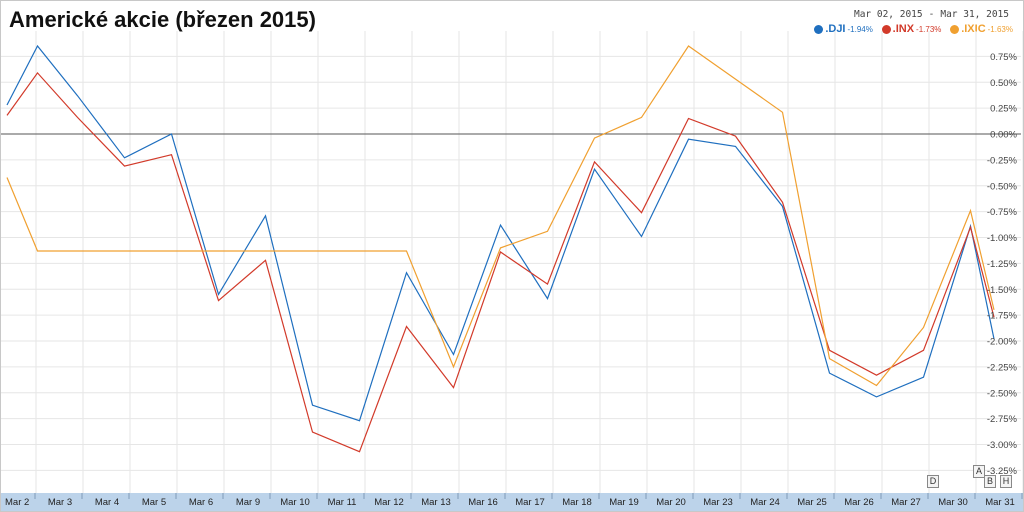 This screenshot has height=512, width=1024. I want to click on legend-name: .DJI, so click(835, 29).